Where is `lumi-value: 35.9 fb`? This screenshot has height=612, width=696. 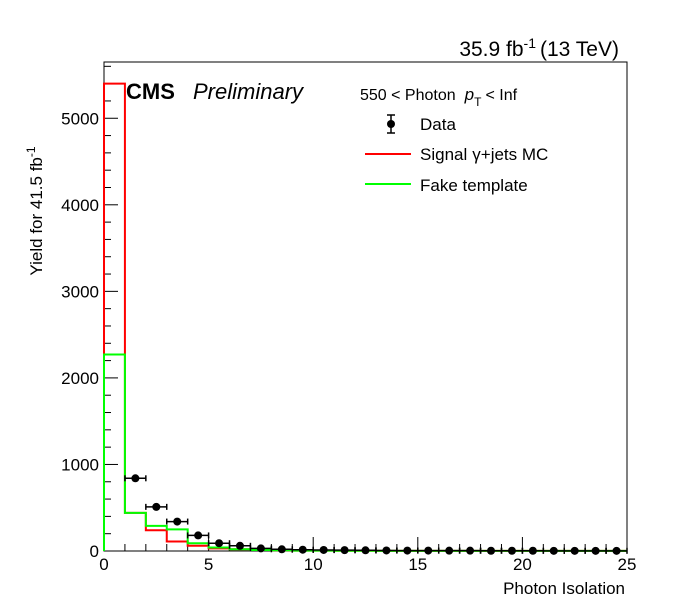 lumi-value: 35.9 fb is located at coordinates (491, 49).